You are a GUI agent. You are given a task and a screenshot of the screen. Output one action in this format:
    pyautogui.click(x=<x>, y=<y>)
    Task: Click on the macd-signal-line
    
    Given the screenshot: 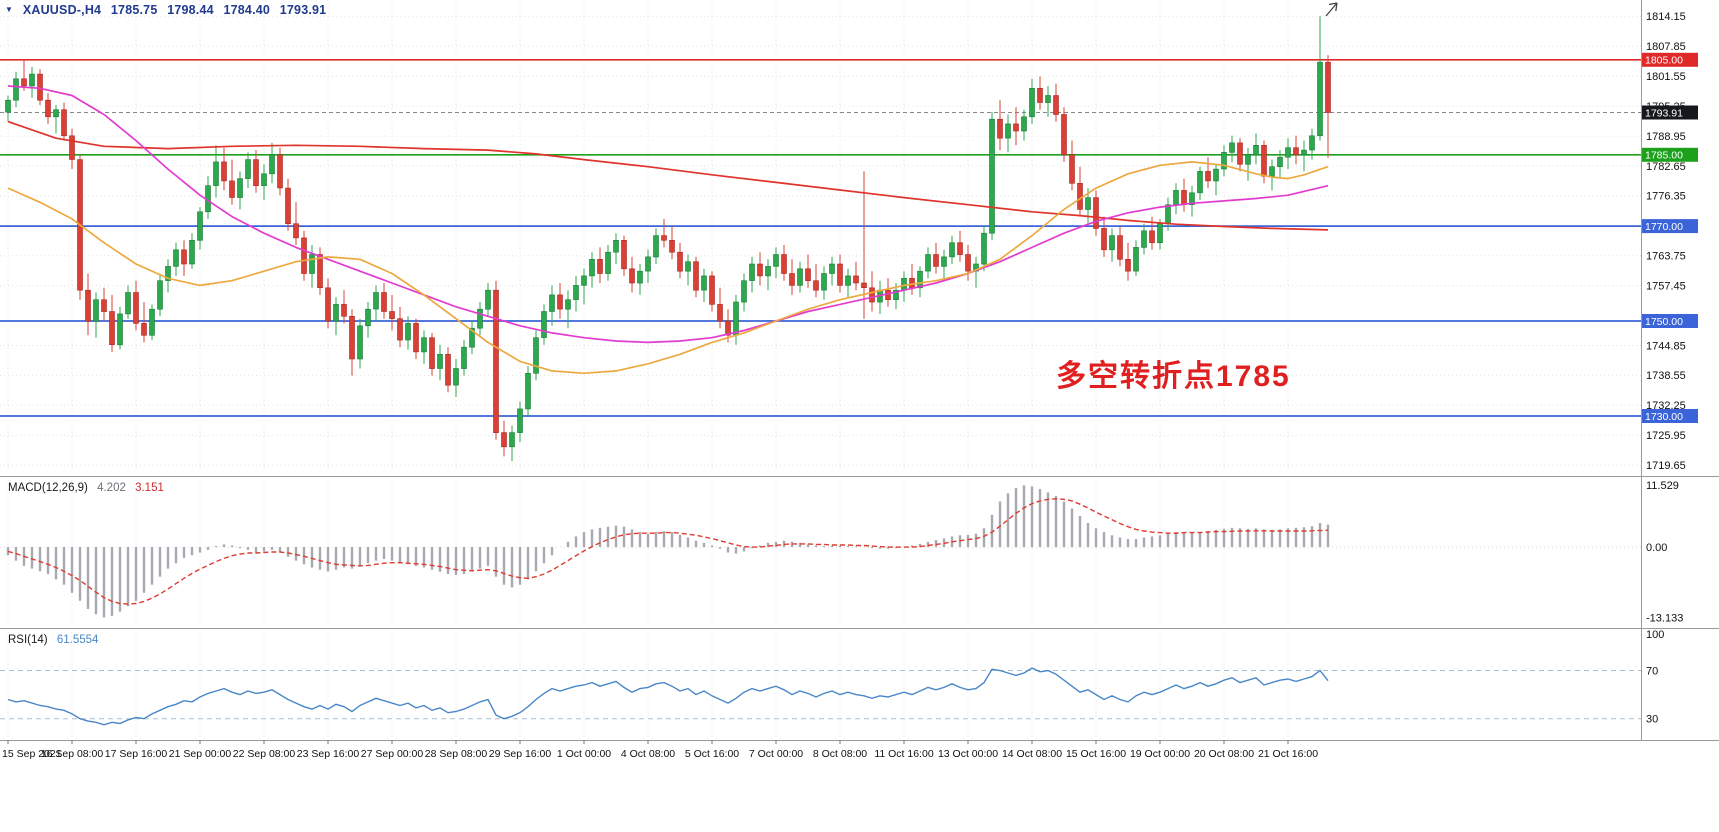 What is the action you would take?
    pyautogui.click(x=668, y=551)
    